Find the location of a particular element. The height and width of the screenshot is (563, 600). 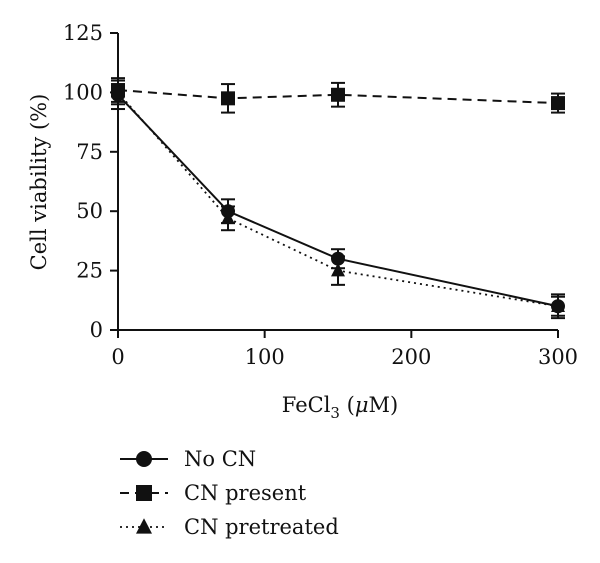

x-axis-label-unit-open: ( is located at coordinates (347, 405).